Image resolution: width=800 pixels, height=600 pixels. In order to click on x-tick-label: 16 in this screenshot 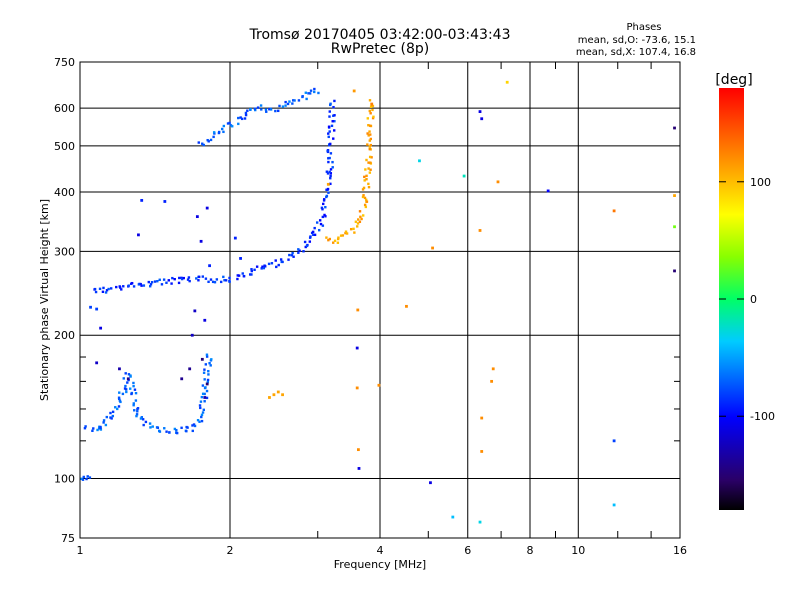, I will do `click(680, 550)`.